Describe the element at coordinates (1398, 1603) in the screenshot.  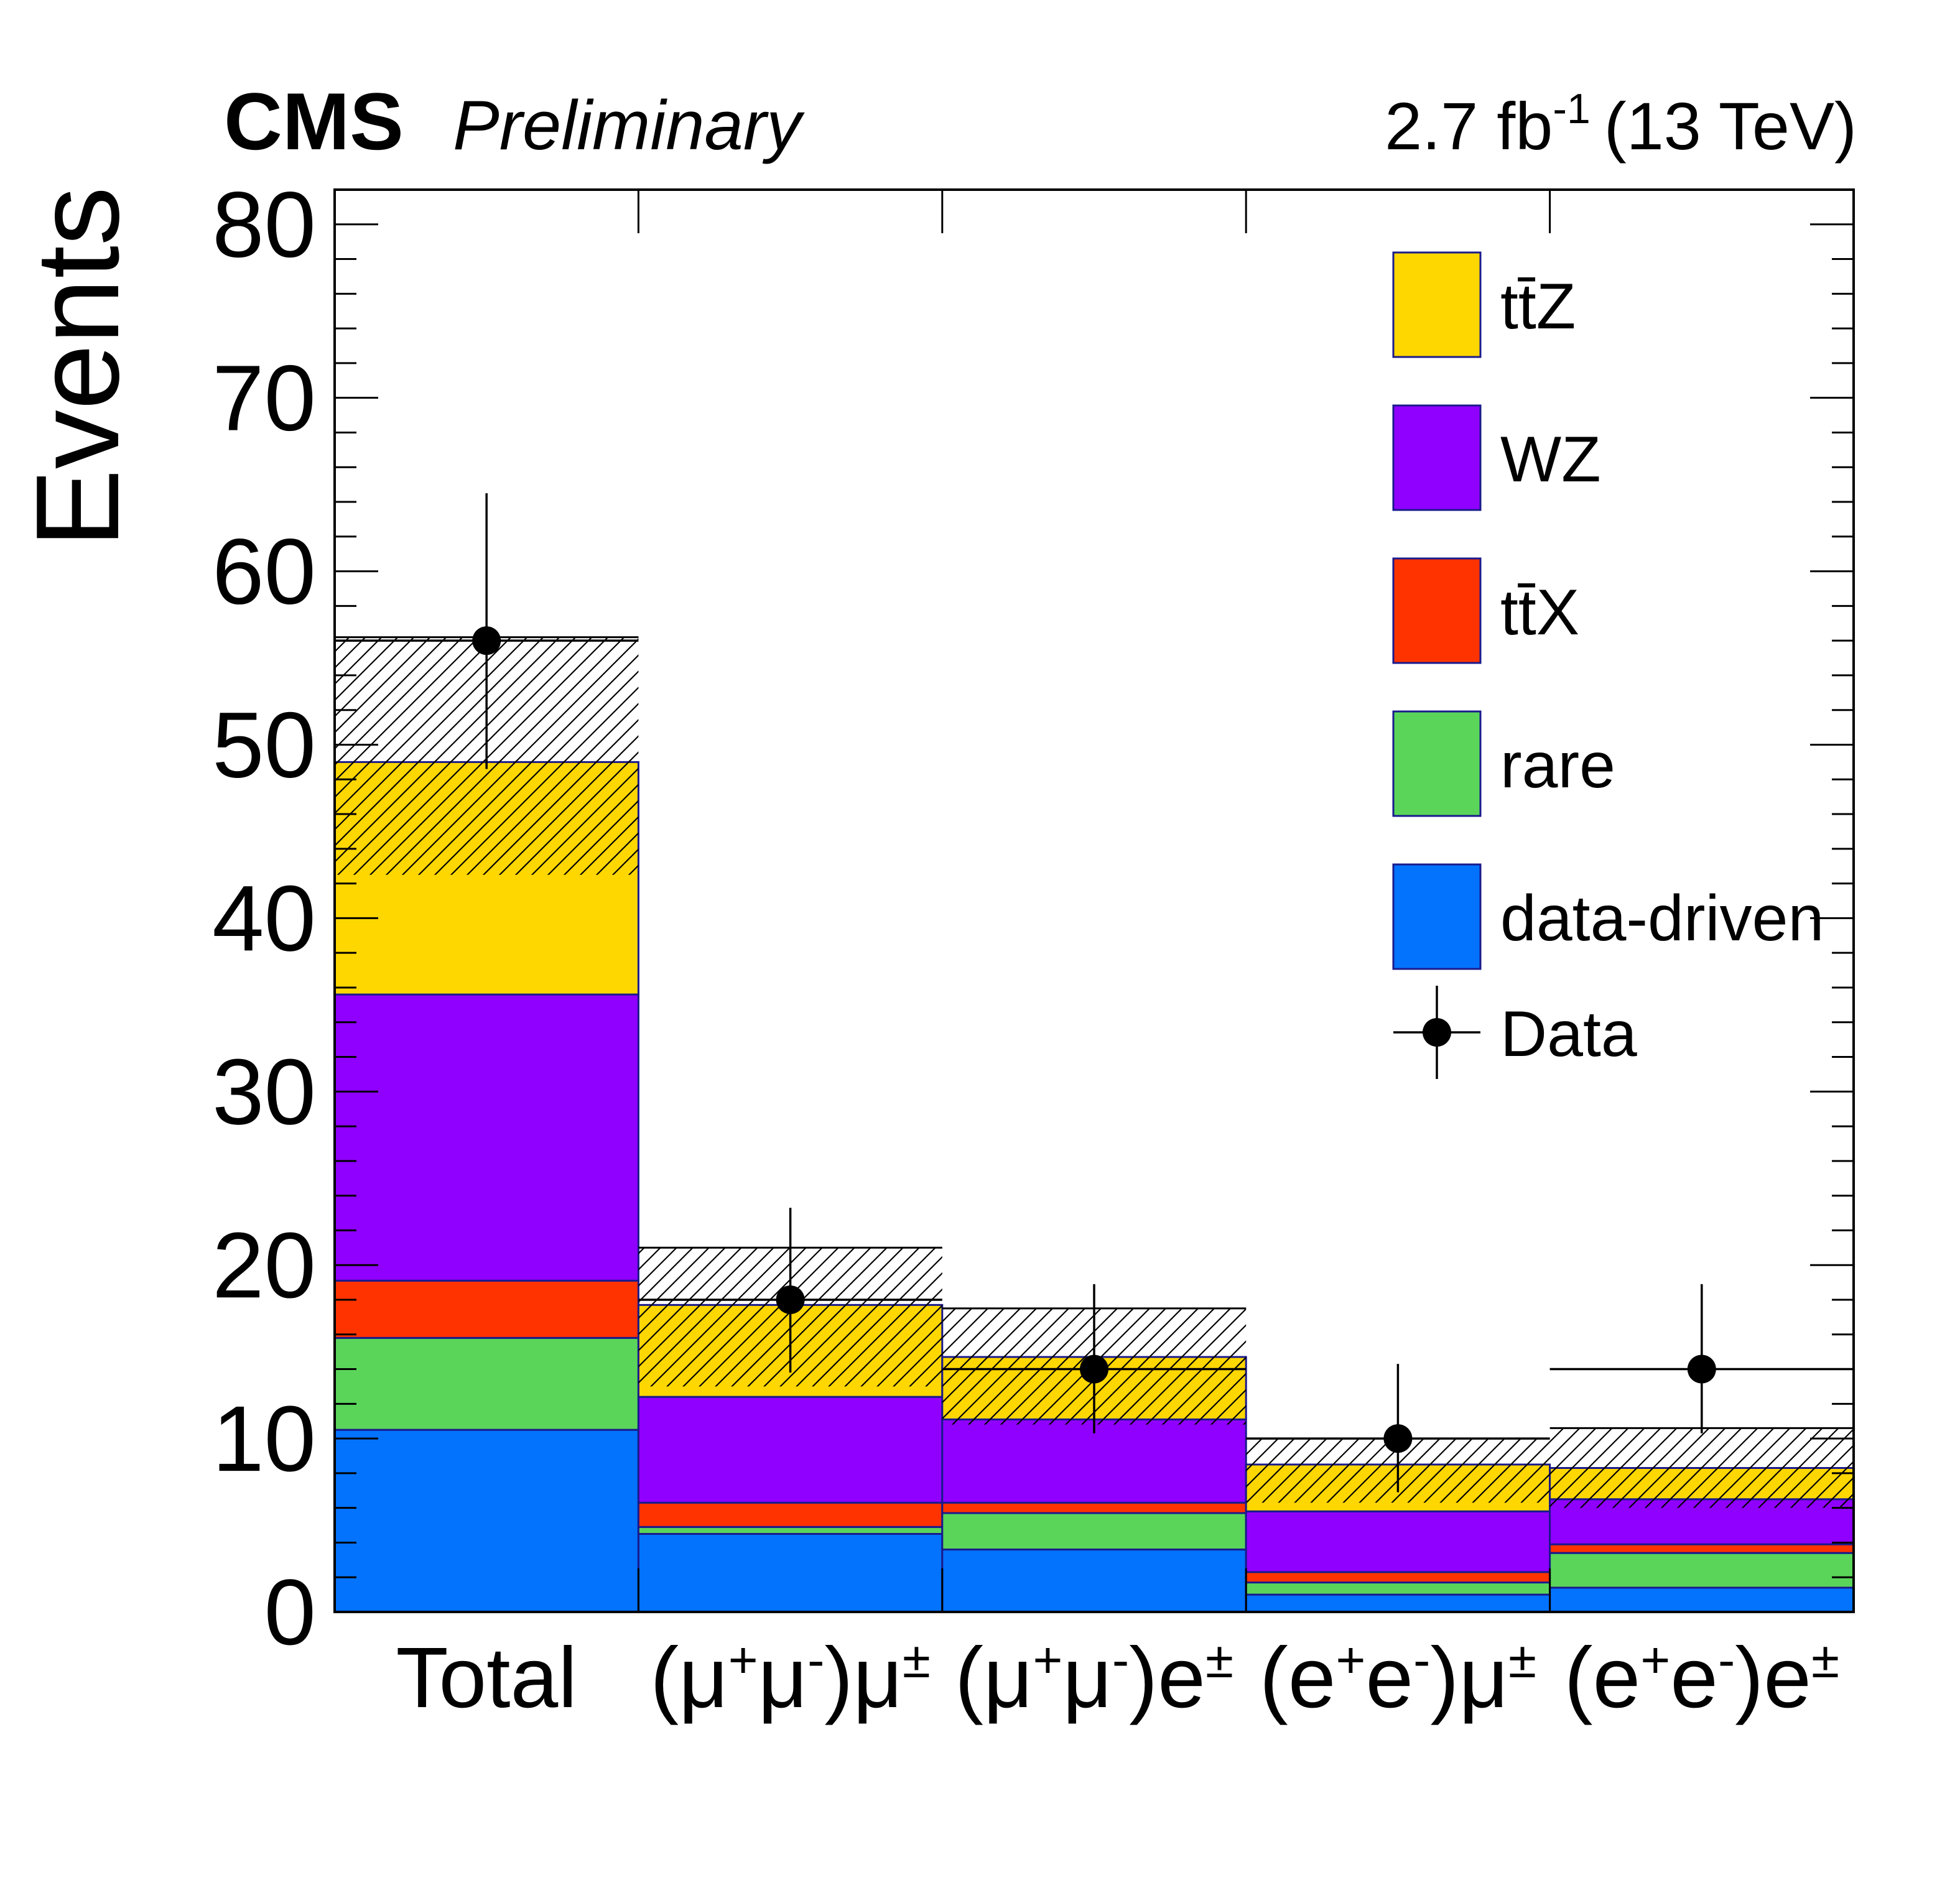
I see `bar-datadriven-eem` at that location.